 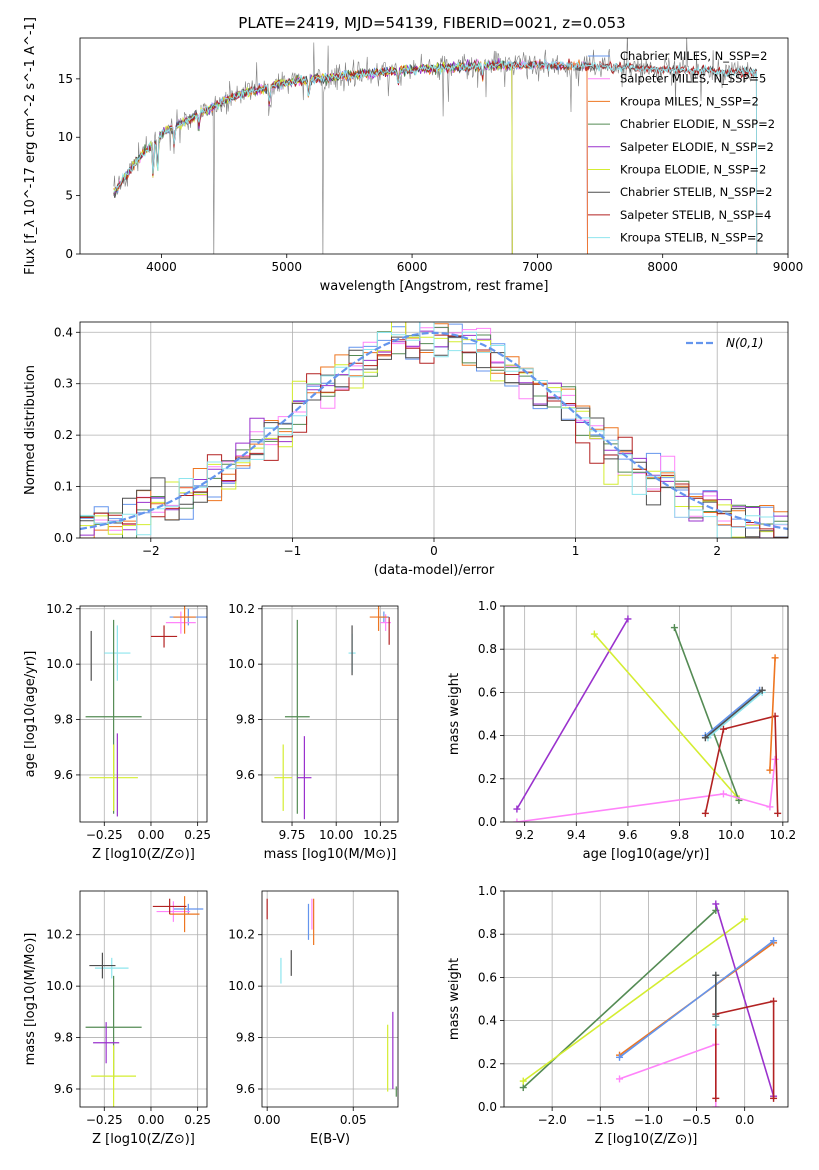 What do you see at coordinates (782, 835) in the screenshot?
I see `x-tick-label: 10.2` at bounding box center [782, 835].